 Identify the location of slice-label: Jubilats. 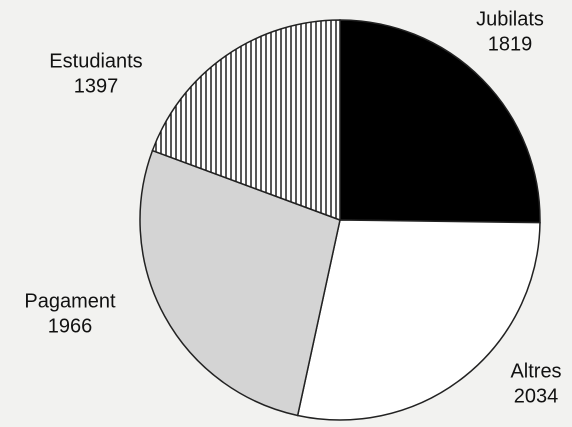
(510, 19).